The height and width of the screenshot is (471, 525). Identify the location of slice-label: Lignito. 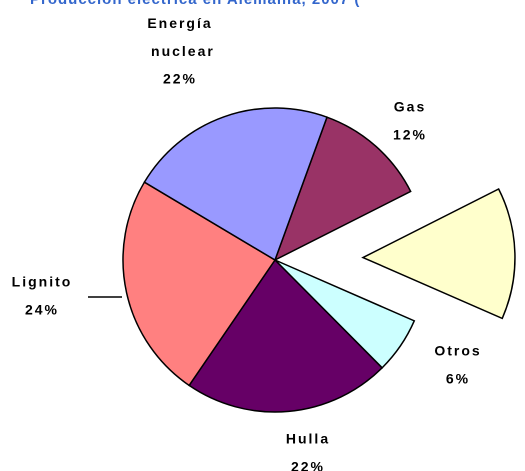
(42, 282).